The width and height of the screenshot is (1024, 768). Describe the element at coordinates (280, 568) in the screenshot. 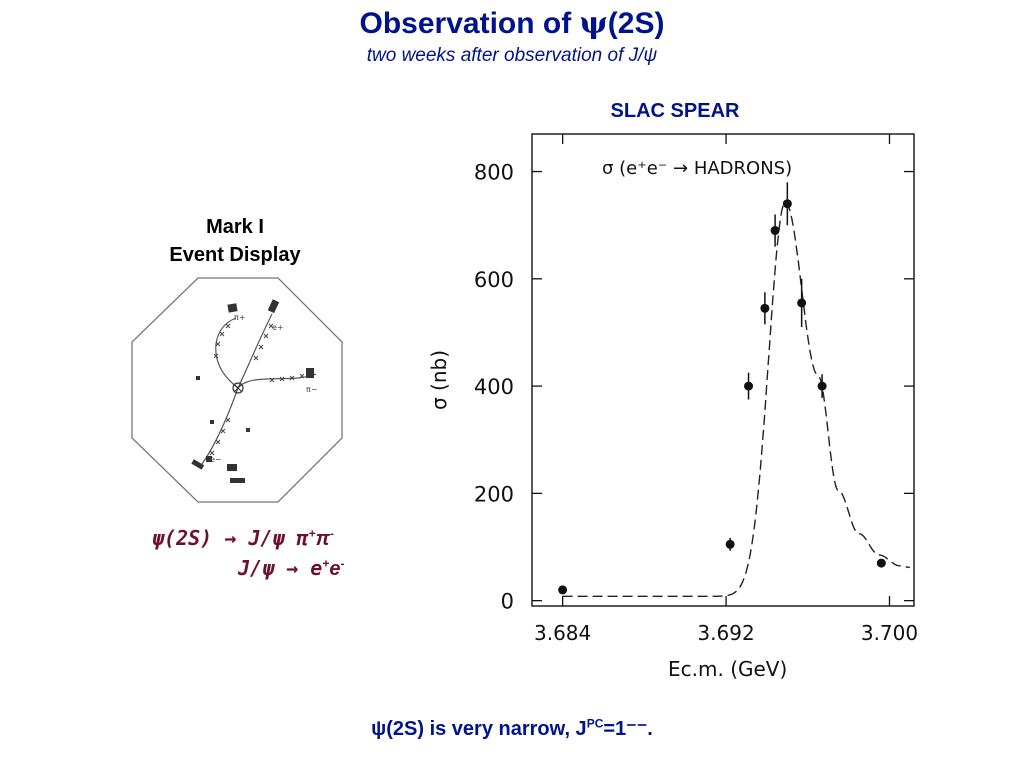

I see `decay-line-2-text: J/ψ → e` at that location.